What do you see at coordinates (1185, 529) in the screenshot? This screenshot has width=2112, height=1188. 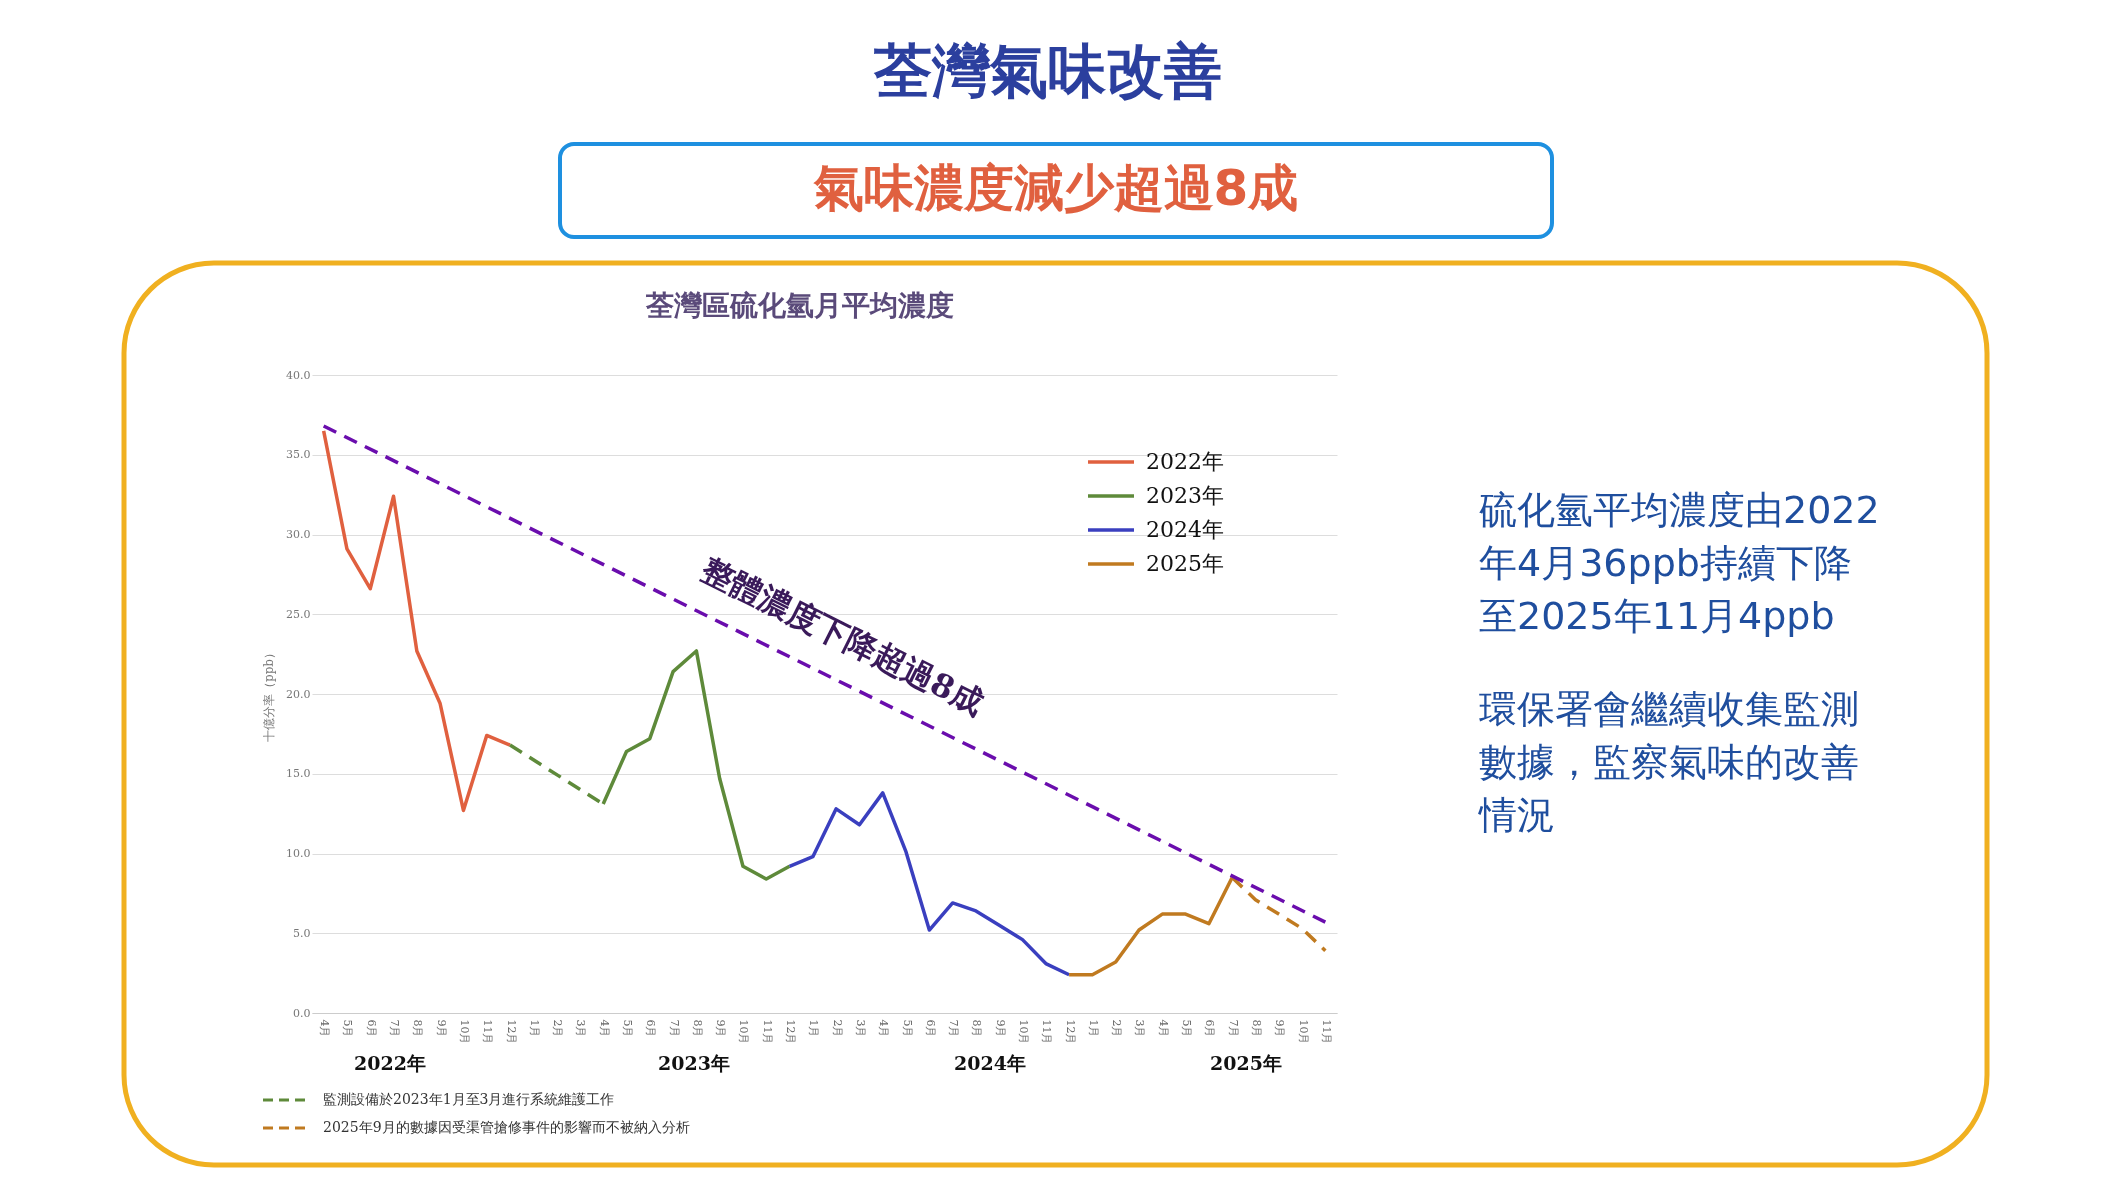 I see `legend-label: 2024年` at bounding box center [1185, 529].